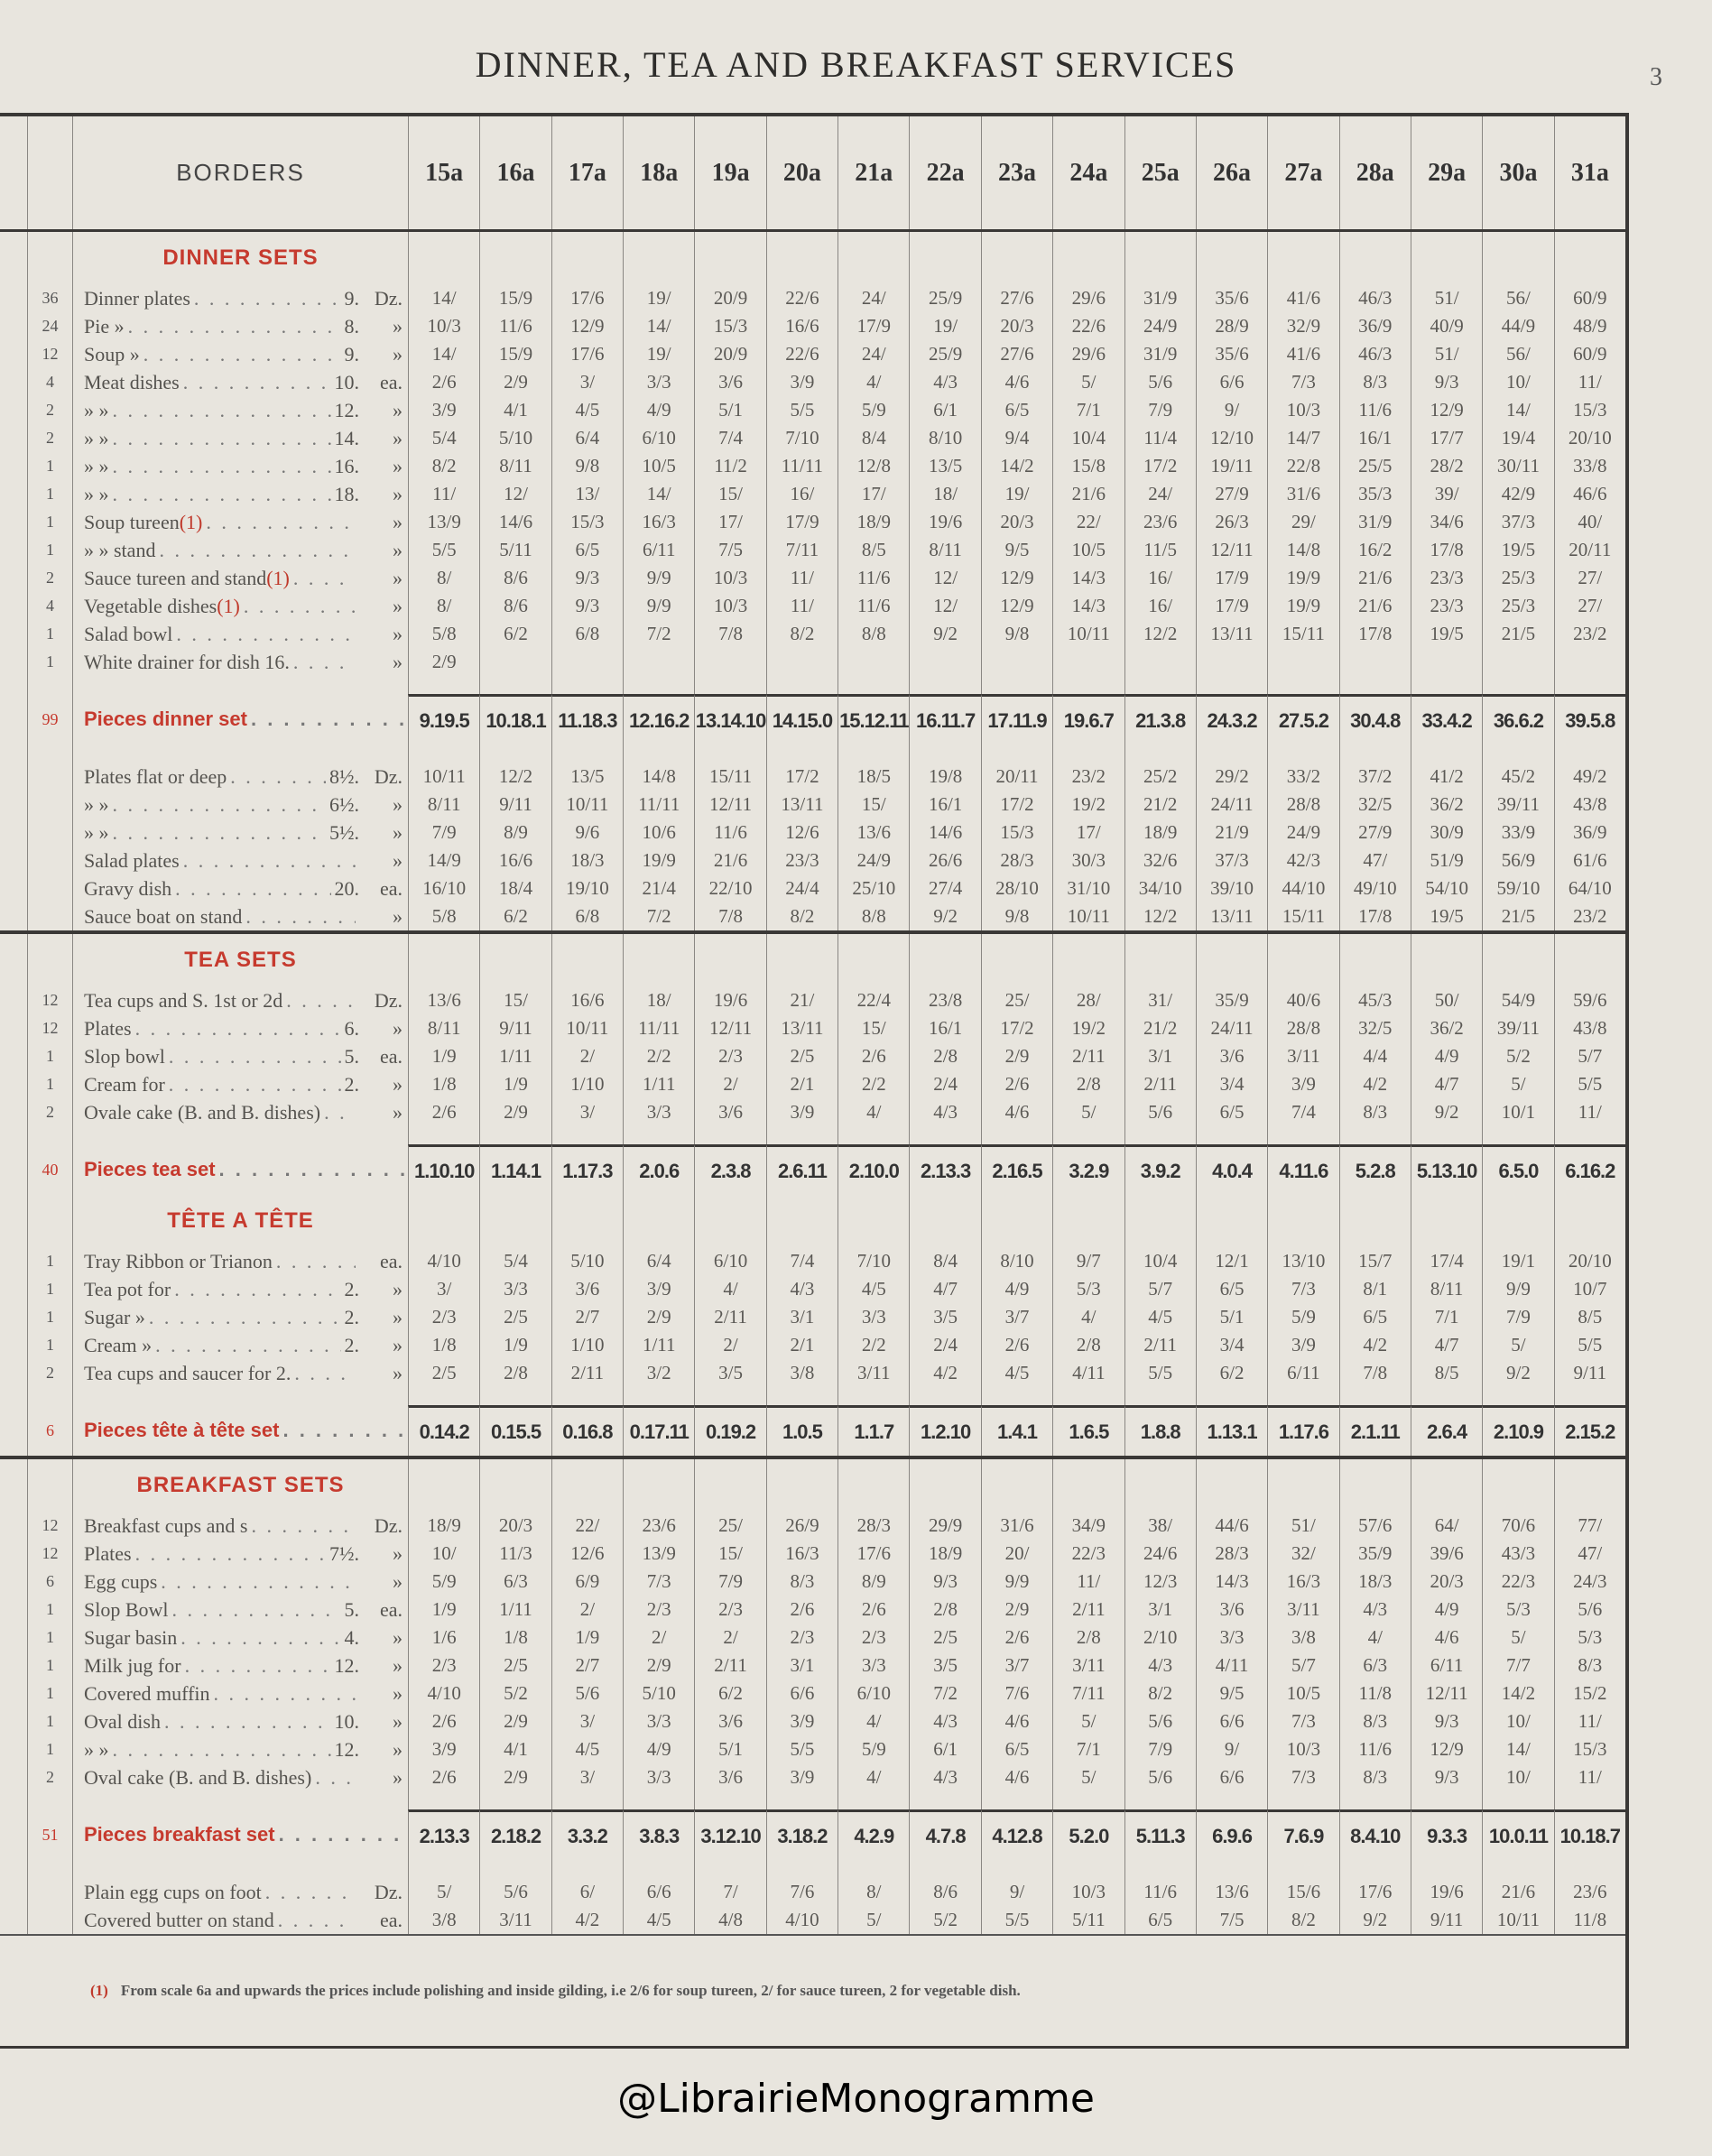 The width and height of the screenshot is (1712, 2156). Describe the element at coordinates (1589, 1749) in the screenshot. I see `price-cell: 15/3` at that location.